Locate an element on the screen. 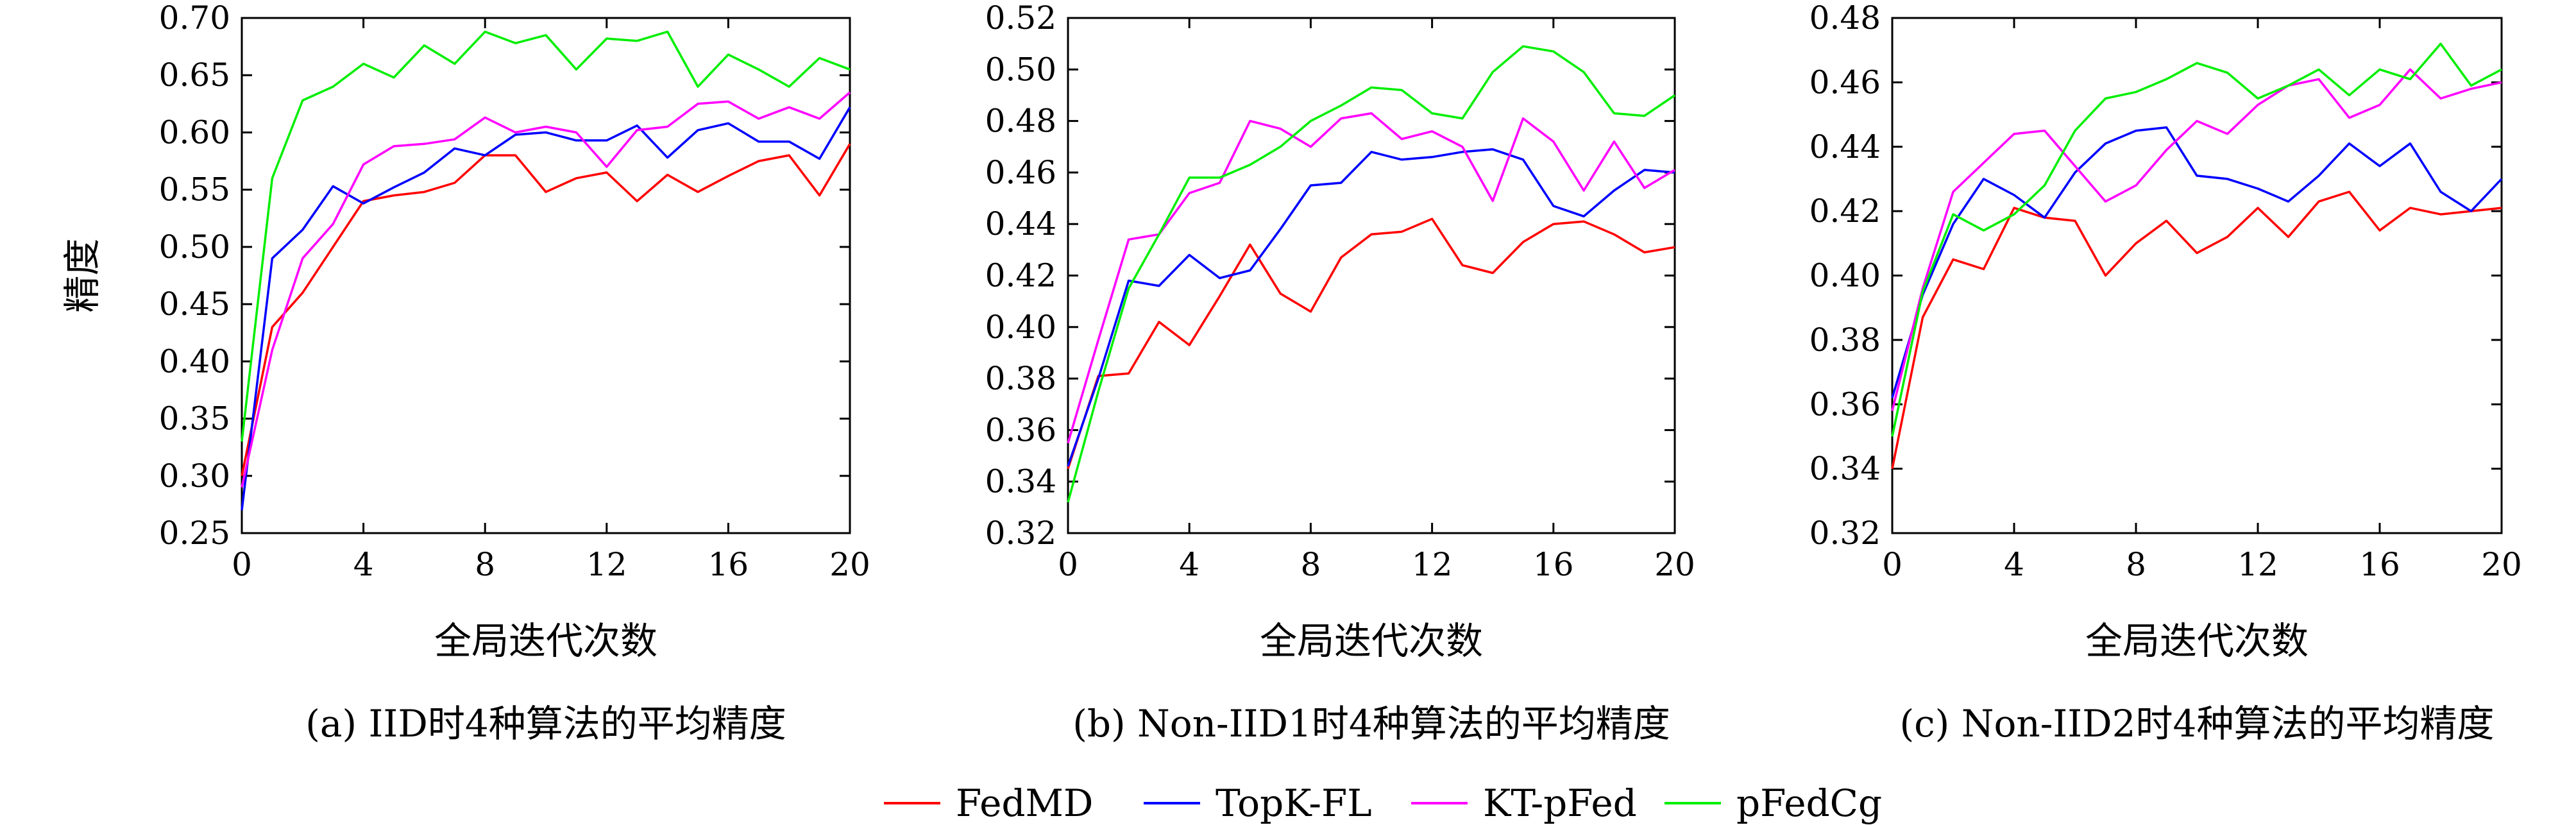 This screenshot has width=2576, height=825. chart-caption: (b) Non-IID1时4种算法的平均精度 is located at coordinates (1371, 723).